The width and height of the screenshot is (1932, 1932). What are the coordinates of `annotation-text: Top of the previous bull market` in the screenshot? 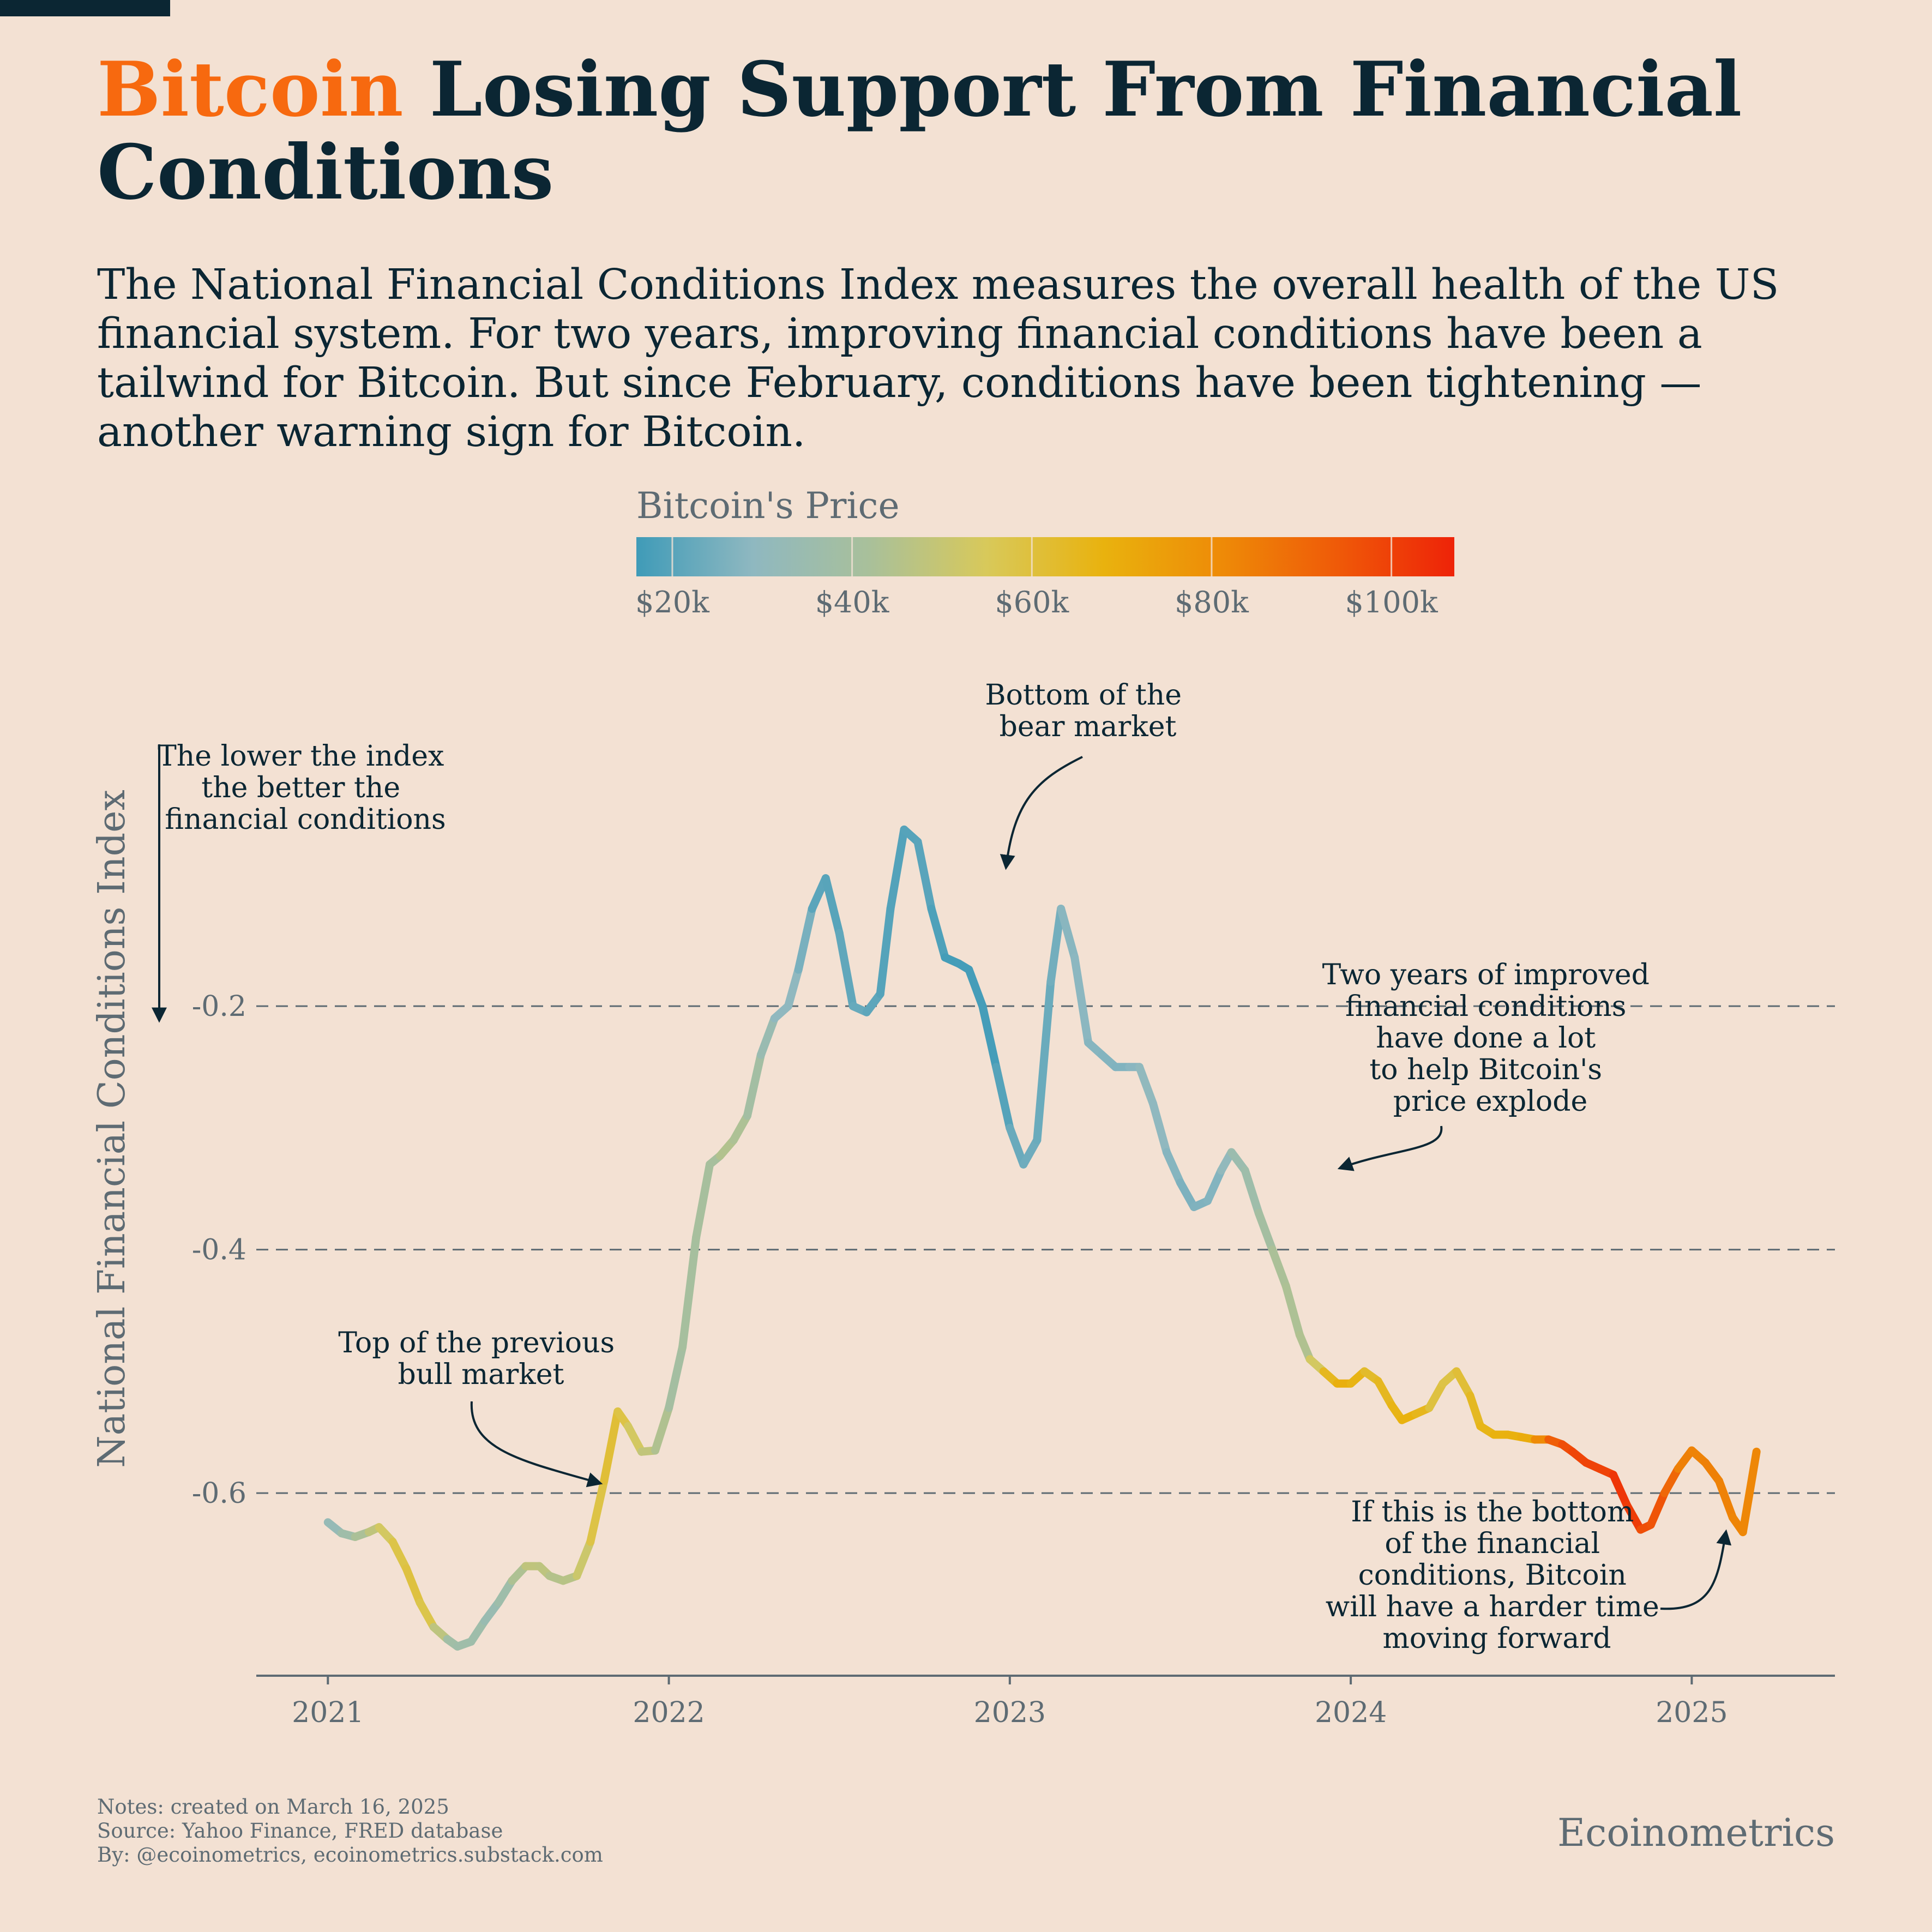 It's located at (480, 1359).